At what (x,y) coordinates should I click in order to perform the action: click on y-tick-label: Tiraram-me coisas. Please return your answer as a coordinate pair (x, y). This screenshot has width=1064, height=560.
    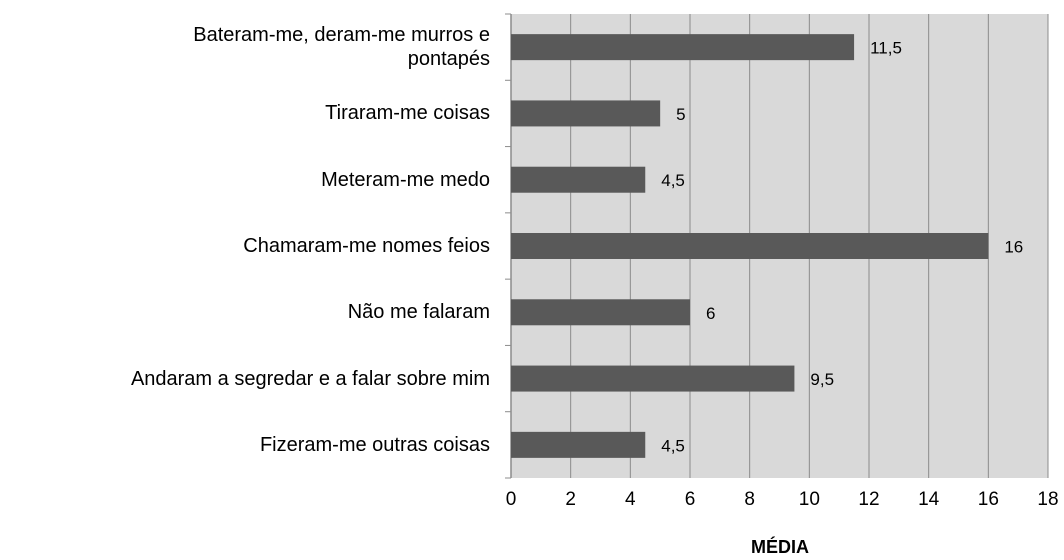
    Looking at the image, I should click on (407, 113).